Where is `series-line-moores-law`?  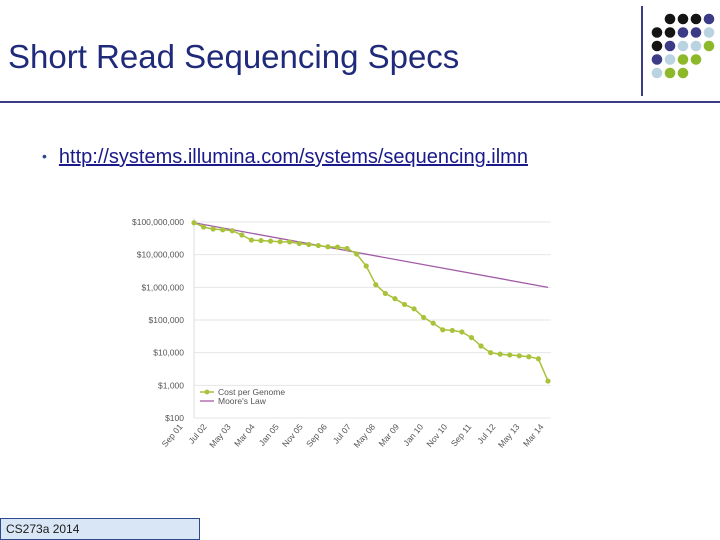 series-line-moores-law is located at coordinates (371, 255).